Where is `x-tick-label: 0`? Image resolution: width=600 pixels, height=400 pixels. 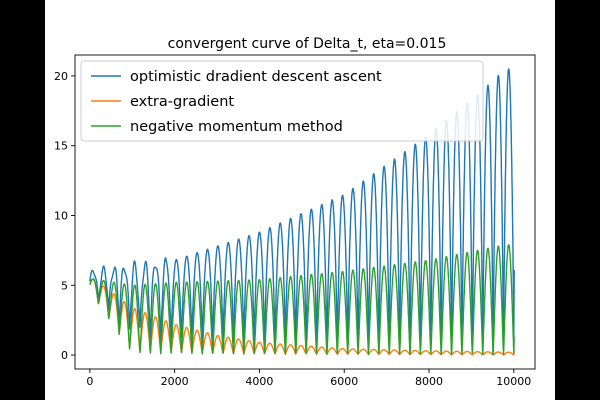
x-tick-label: 0 is located at coordinates (89, 381).